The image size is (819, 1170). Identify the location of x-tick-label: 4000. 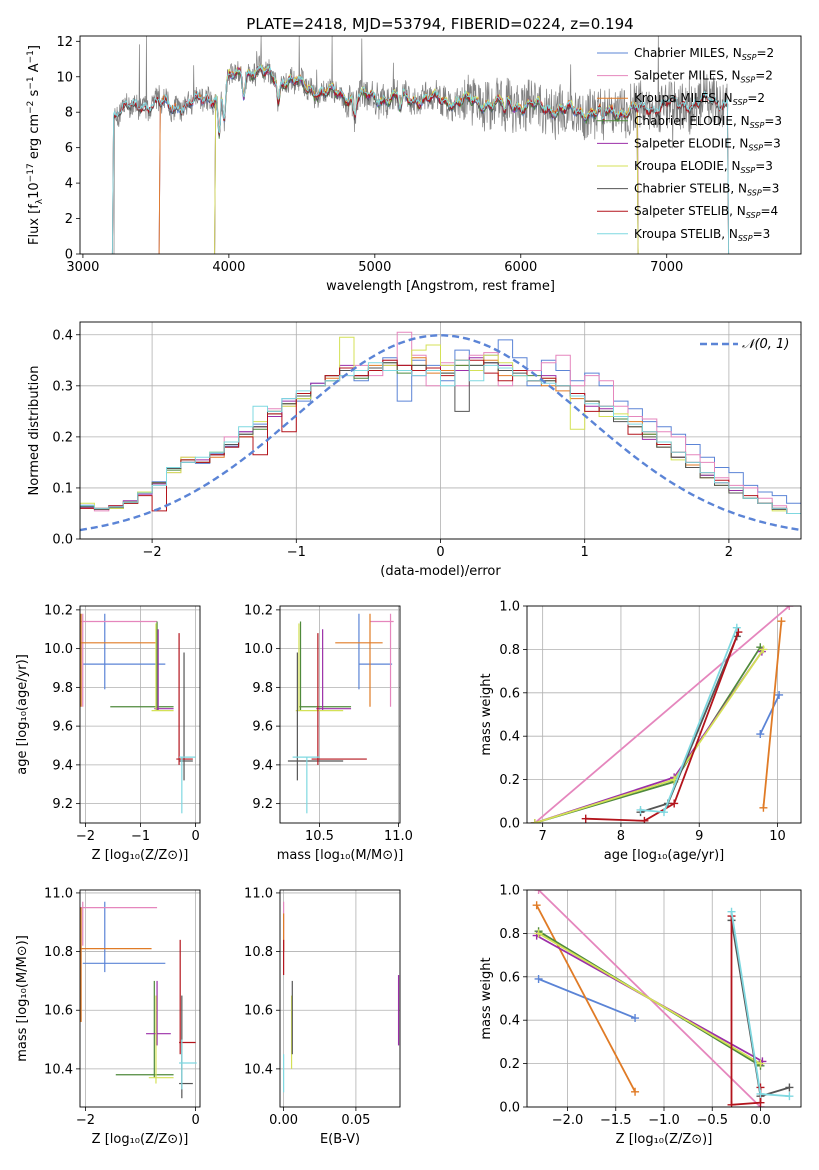
(228, 267).